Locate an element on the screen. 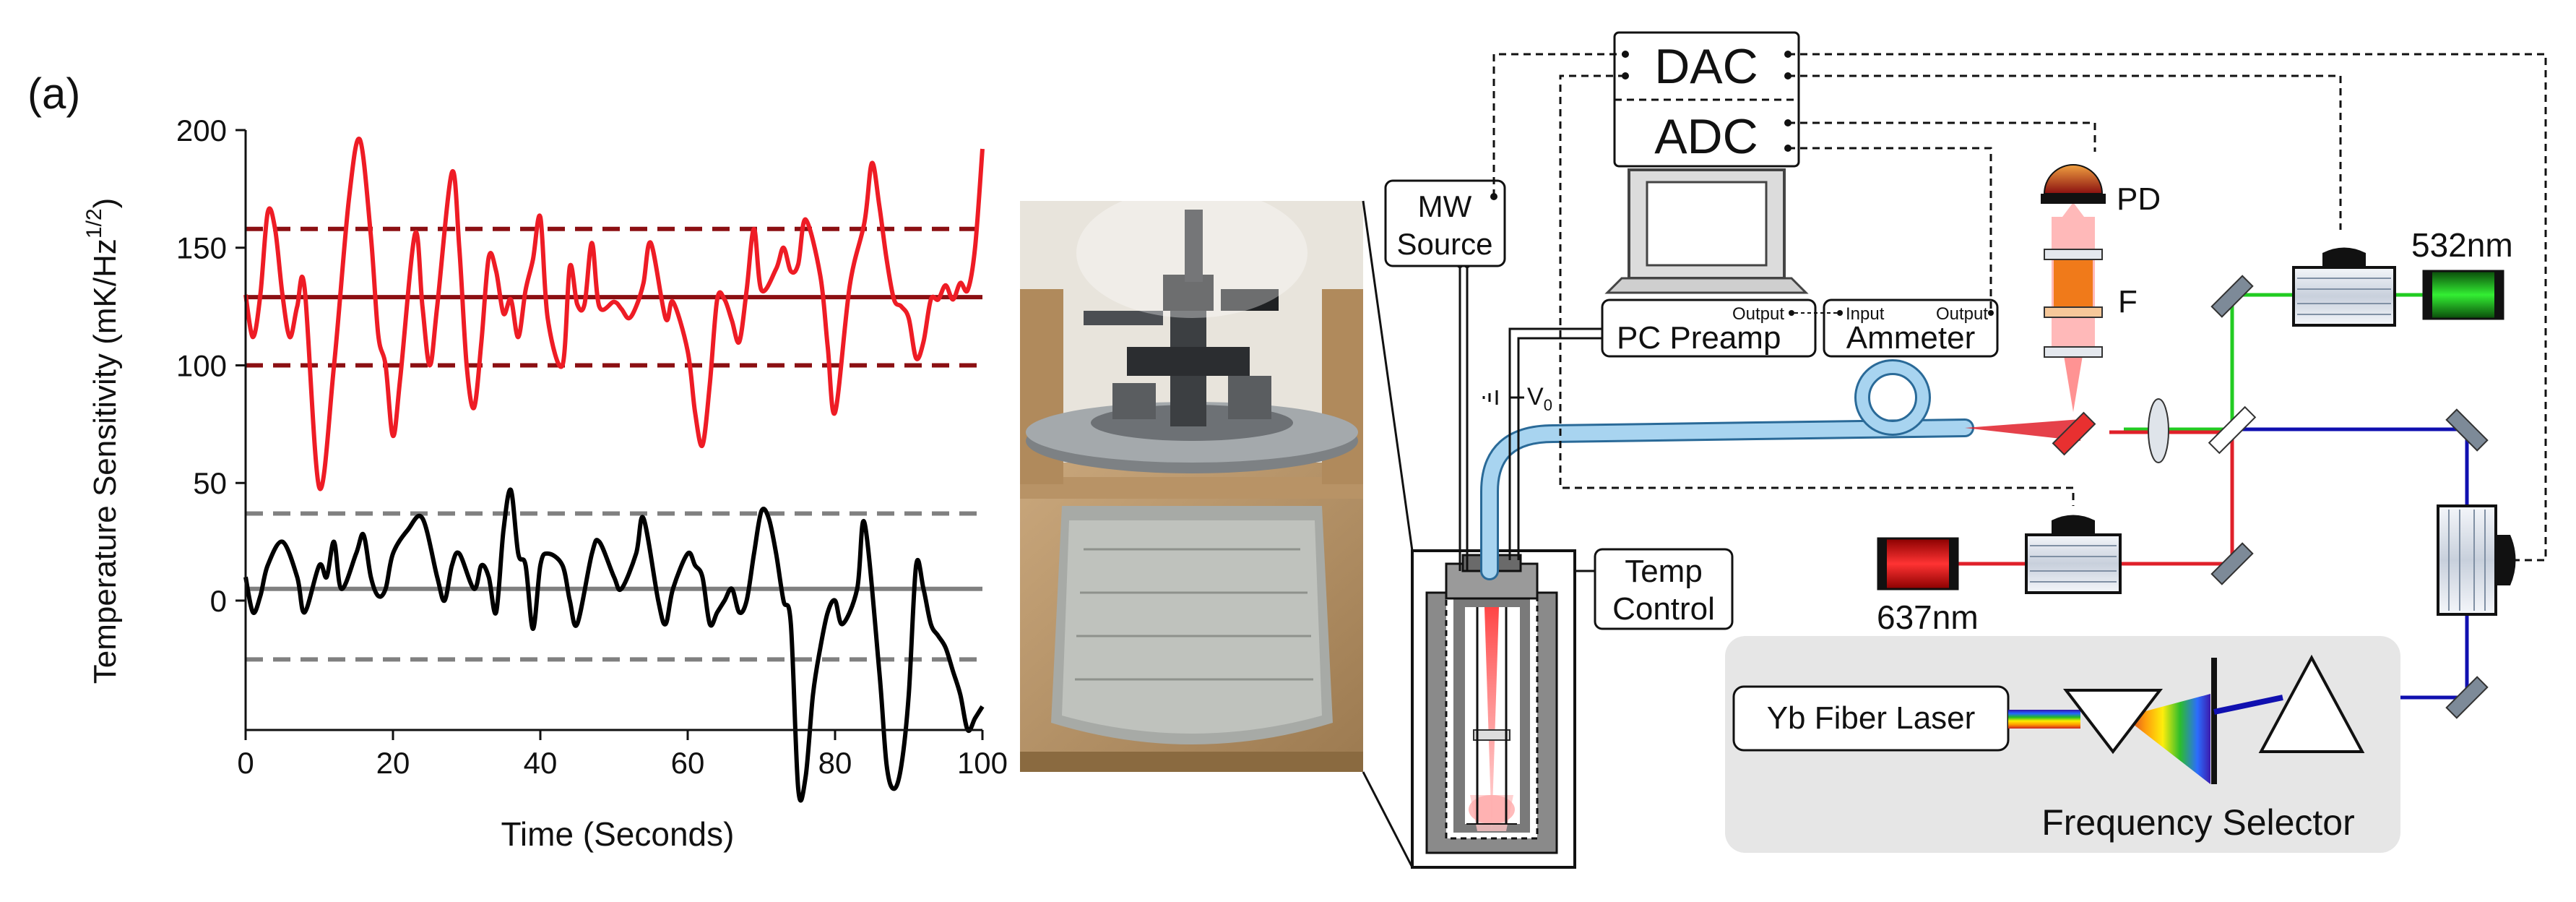  y-axis-label: Temperature Sensitivity (mK/Hz1/2) is located at coordinates (103, 441).